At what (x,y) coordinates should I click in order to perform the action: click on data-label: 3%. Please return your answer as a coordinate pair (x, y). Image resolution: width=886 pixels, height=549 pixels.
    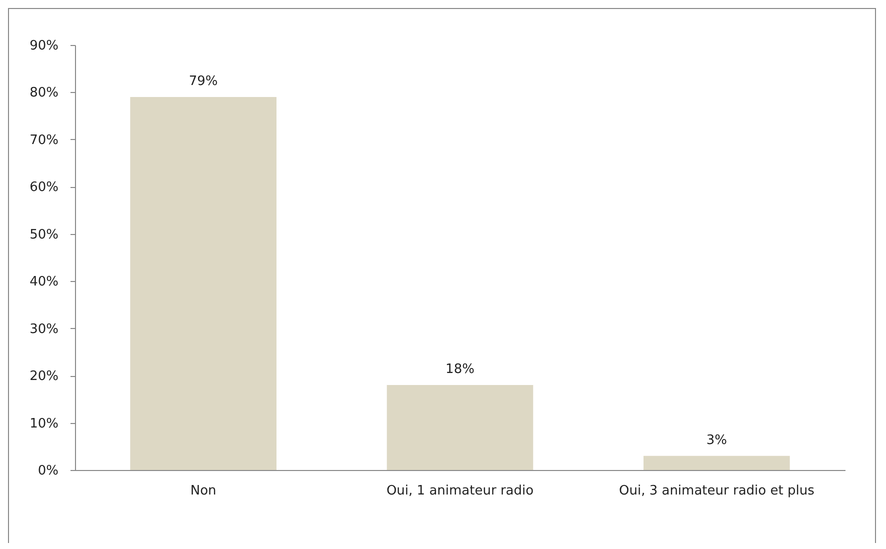
    Looking at the image, I should click on (716, 440).